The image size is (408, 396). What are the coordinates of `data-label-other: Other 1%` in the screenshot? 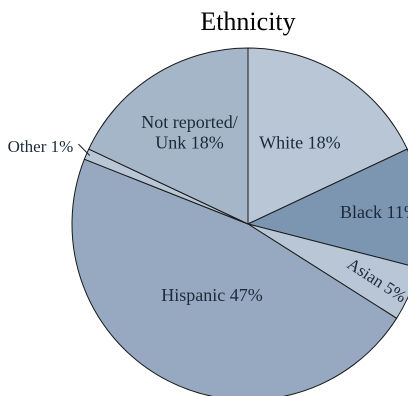 It's located at (41, 146).